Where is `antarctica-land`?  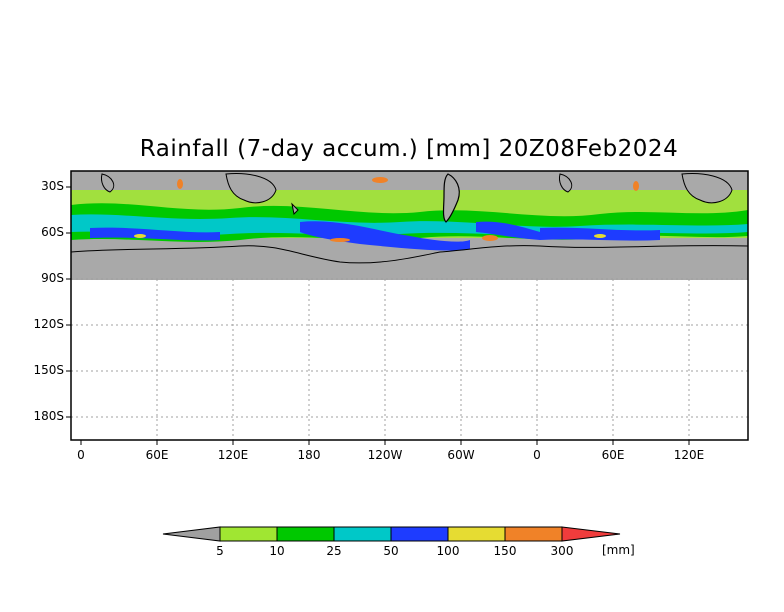
antarctica-land is located at coordinates (409, 262).